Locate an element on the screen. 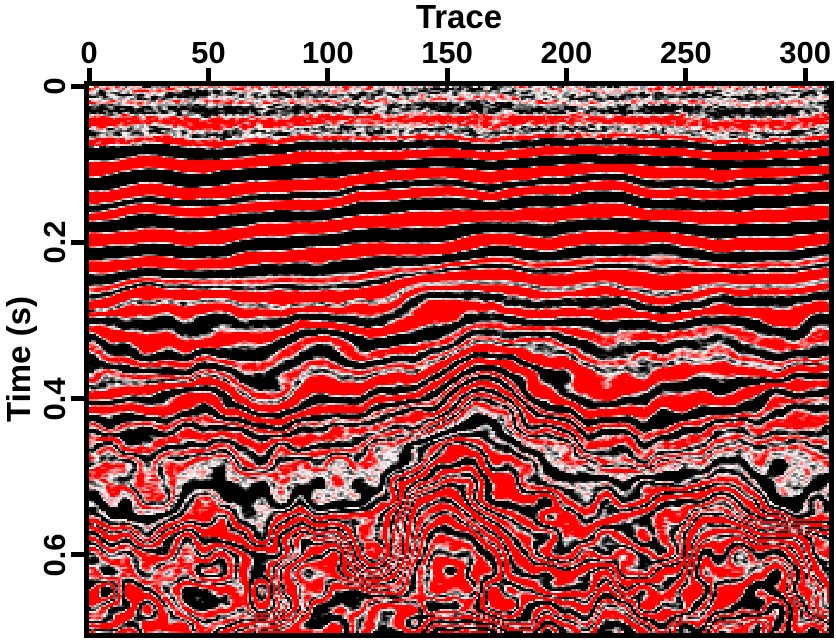 Image resolution: width=836 pixels, height=640 pixels. y-tick-label: 0.6 is located at coordinates (54, 555).